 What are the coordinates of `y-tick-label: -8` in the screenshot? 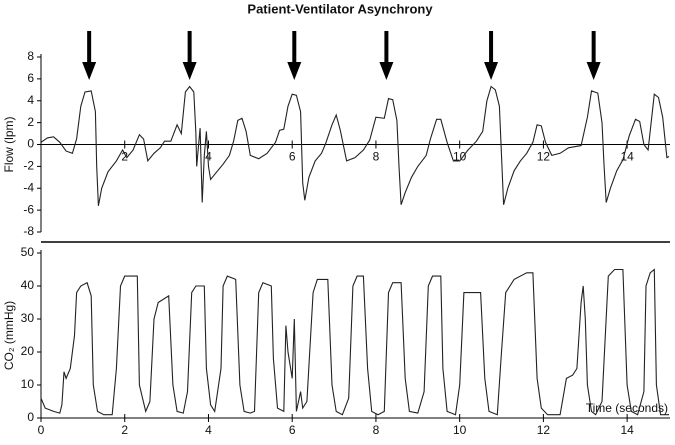 It's located at (28, 231).